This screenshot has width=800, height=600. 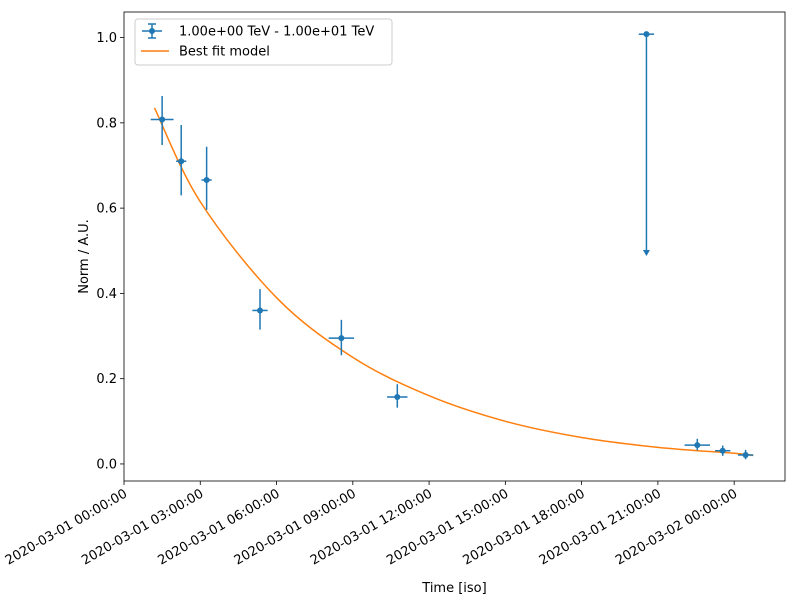 What do you see at coordinates (106, 209) in the screenshot?
I see `y-tick-label: 0.6` at bounding box center [106, 209].